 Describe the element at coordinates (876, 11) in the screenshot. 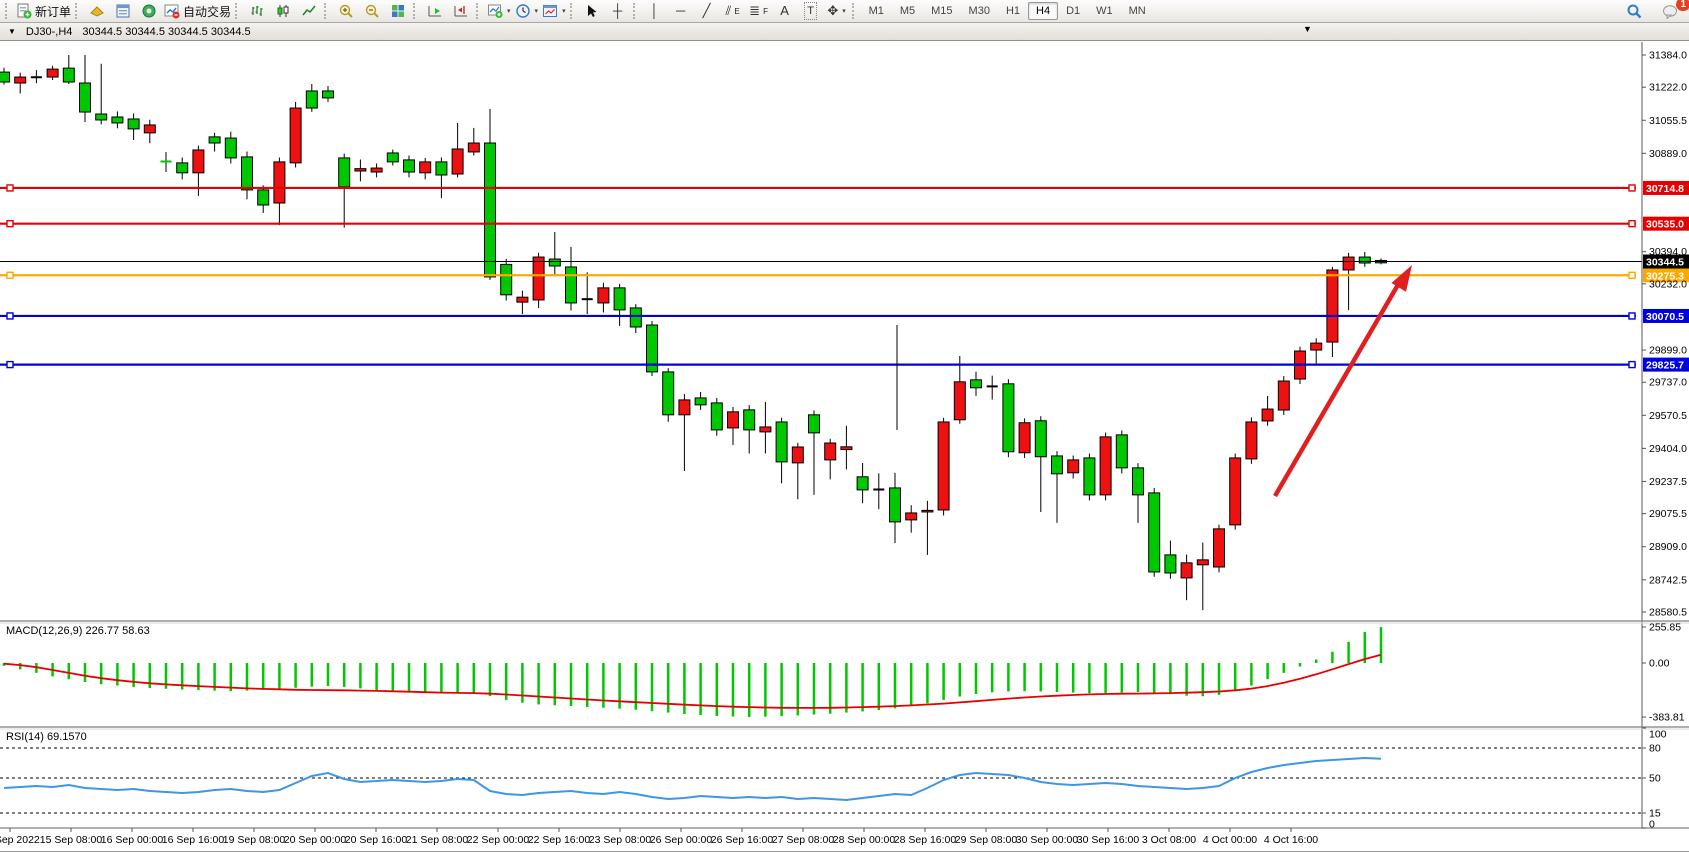

I see `timeframe-button-m1: M1` at that location.